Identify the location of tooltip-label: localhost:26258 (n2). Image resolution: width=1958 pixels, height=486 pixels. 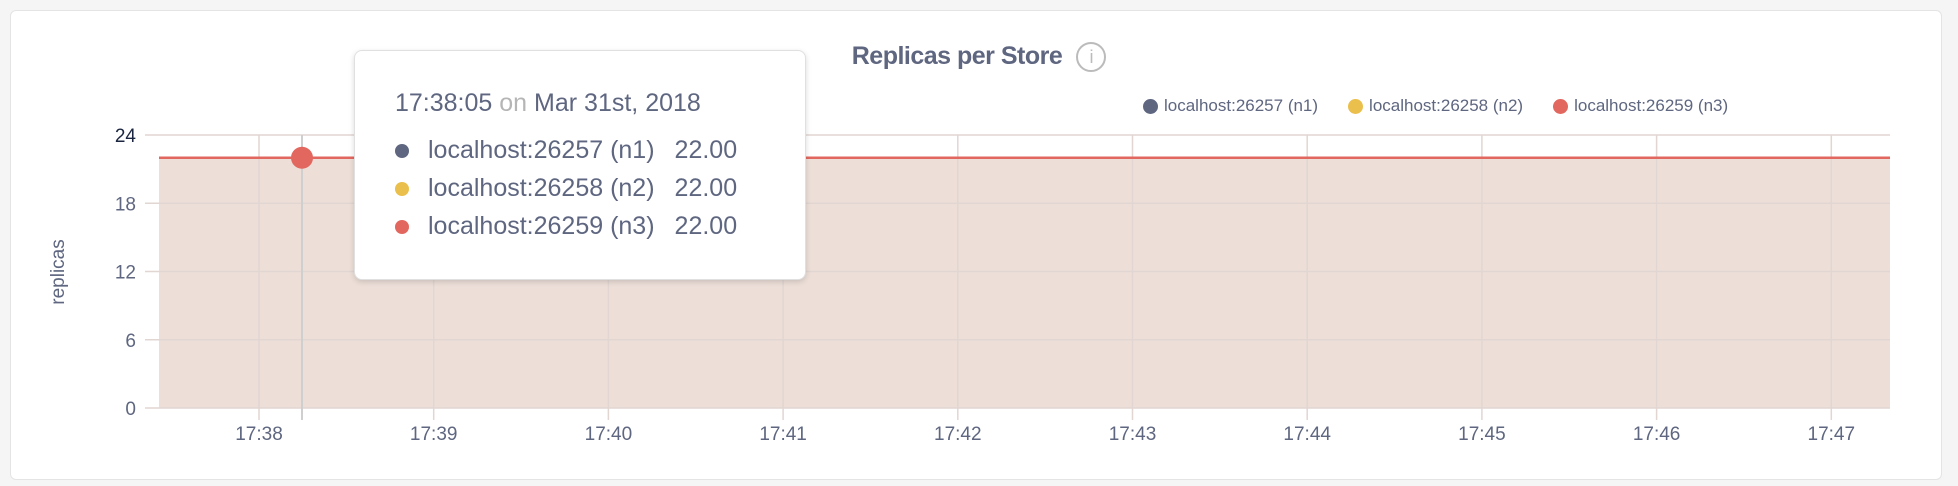
(541, 188).